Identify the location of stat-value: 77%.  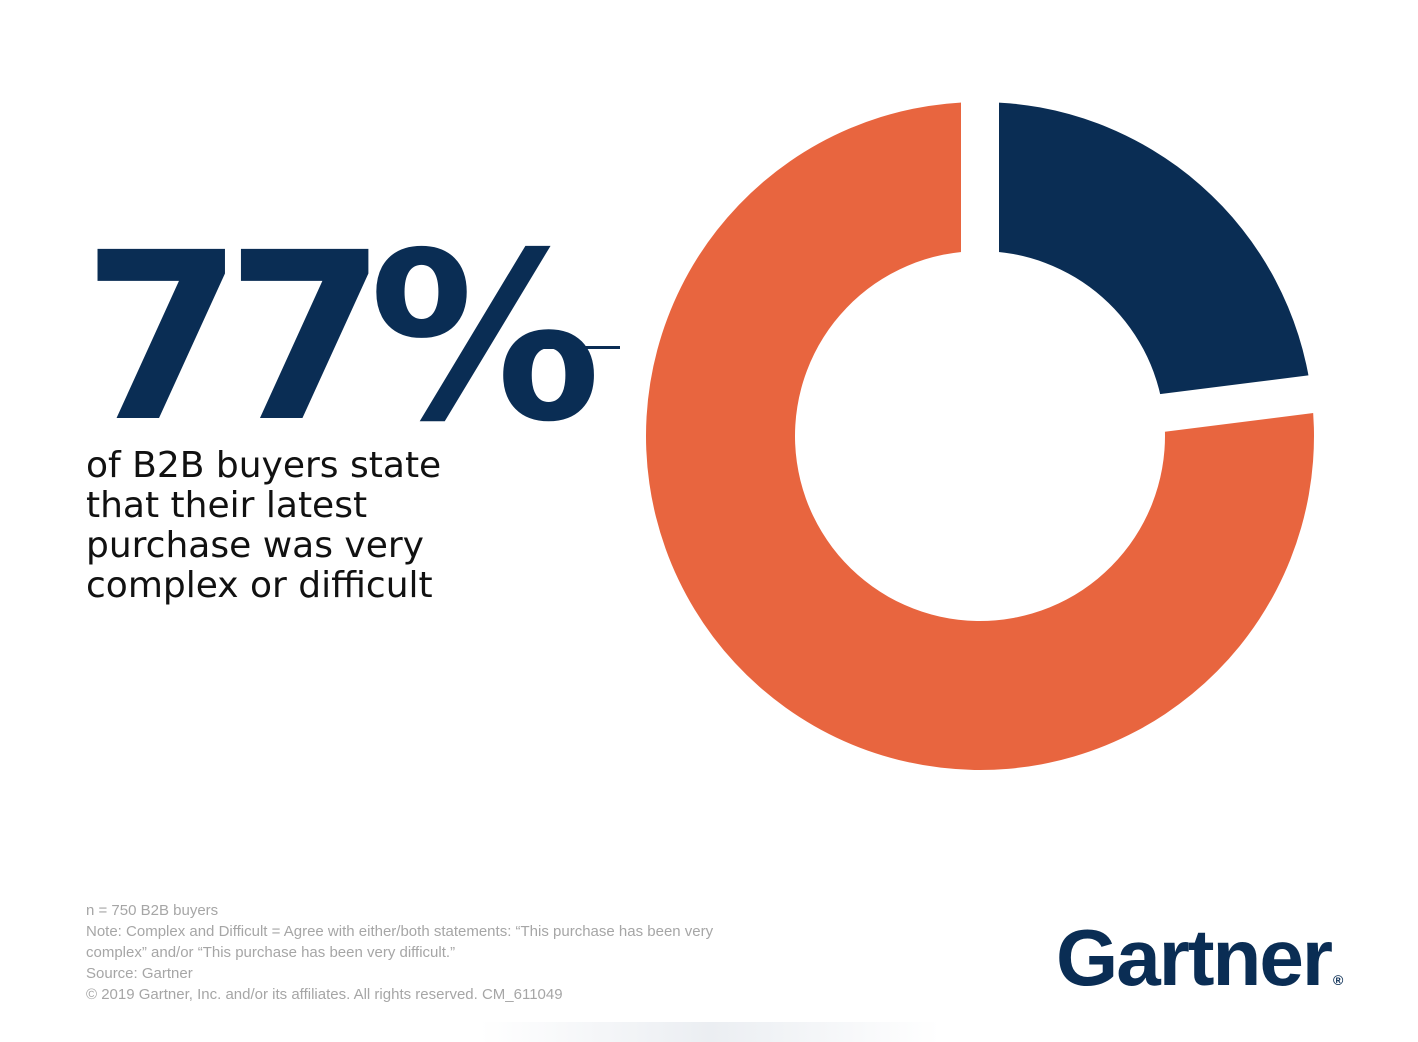
(341, 338).